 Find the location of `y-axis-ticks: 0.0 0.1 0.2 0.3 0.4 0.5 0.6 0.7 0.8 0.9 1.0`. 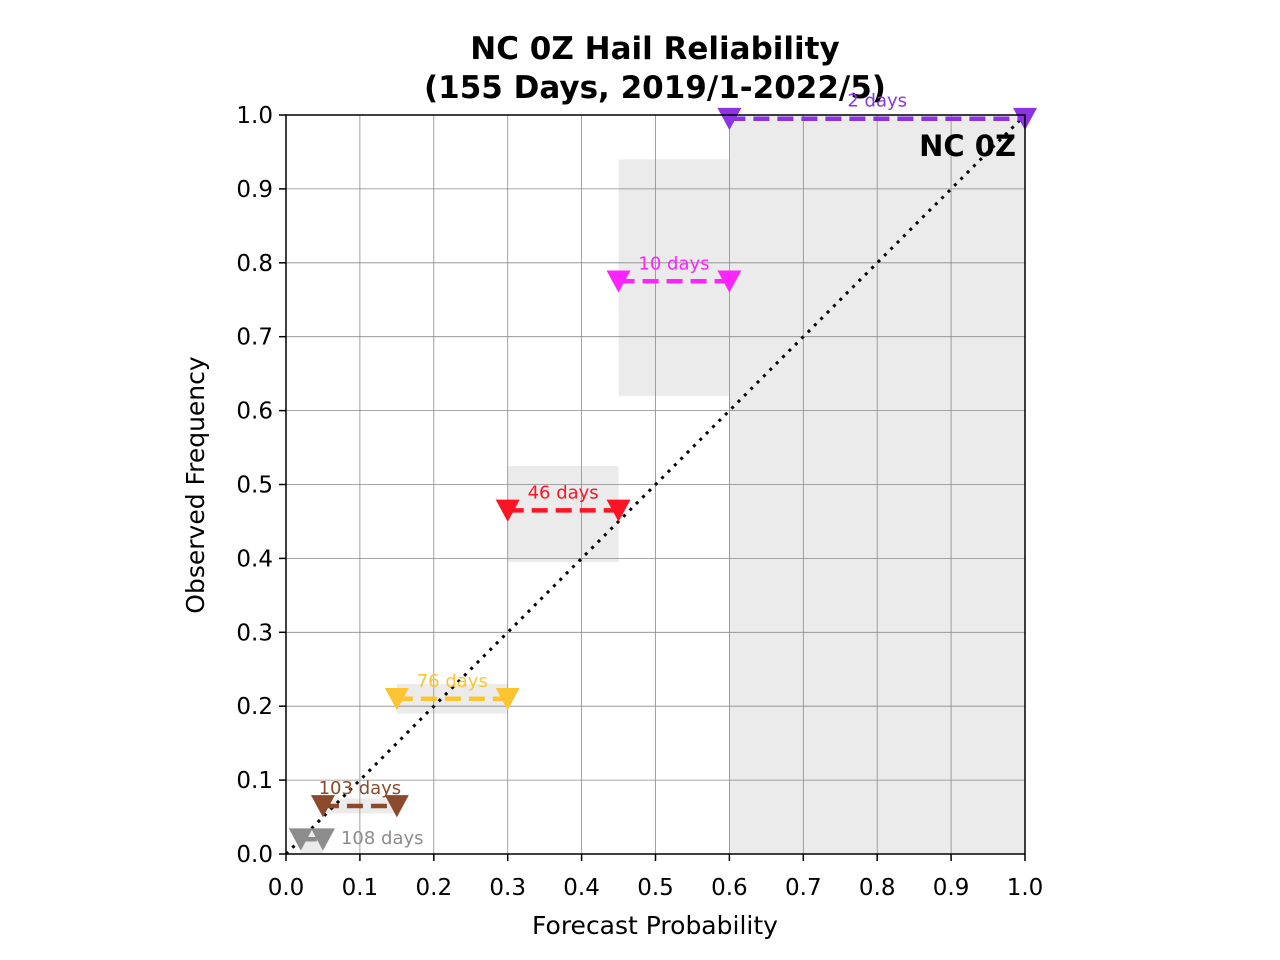

y-axis-ticks: 0.0 0.1 0.2 0.3 0.4 0.5 0.6 0.7 0.8 0.9 1.0 is located at coordinates (261, 485).